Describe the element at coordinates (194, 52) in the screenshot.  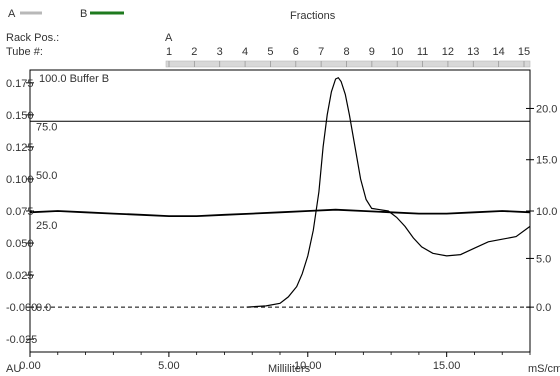
I see `tube-number: 2` at that location.